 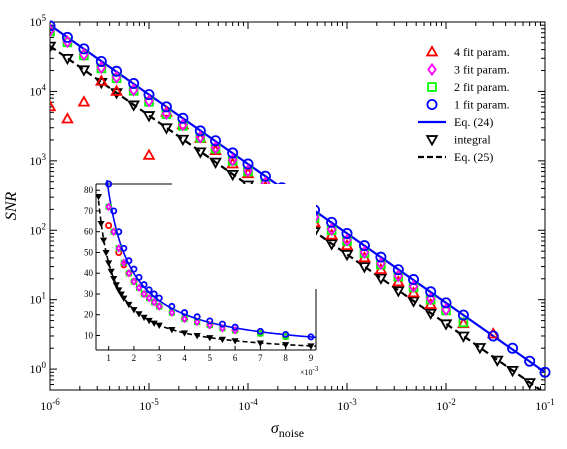 What do you see at coordinates (184, 358) in the screenshot?
I see `inset-x-tick-label: 4` at bounding box center [184, 358].